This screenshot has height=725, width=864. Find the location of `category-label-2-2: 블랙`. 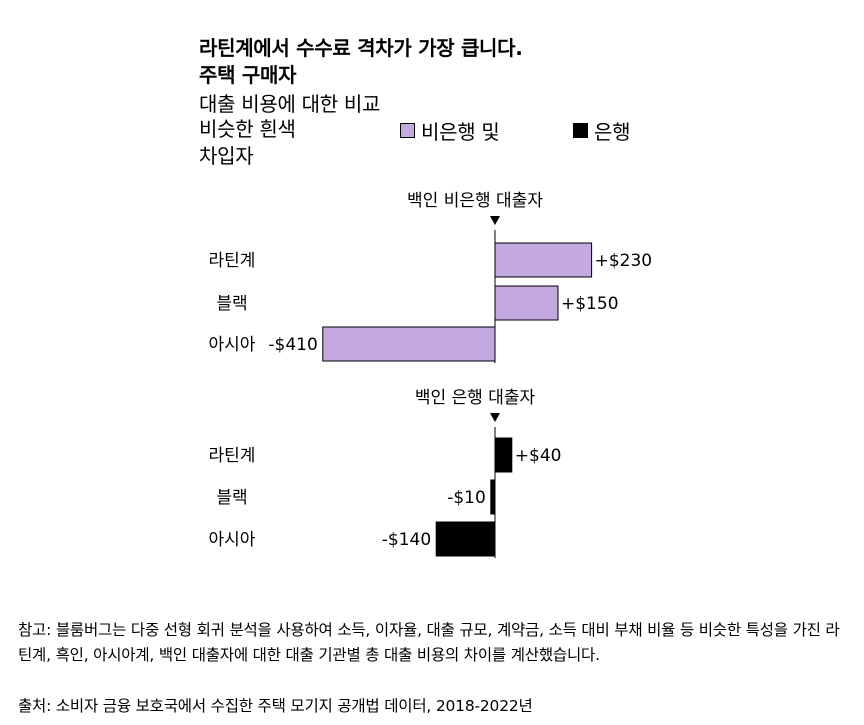

category-label-2-2: 블랙 is located at coordinates (231, 498).